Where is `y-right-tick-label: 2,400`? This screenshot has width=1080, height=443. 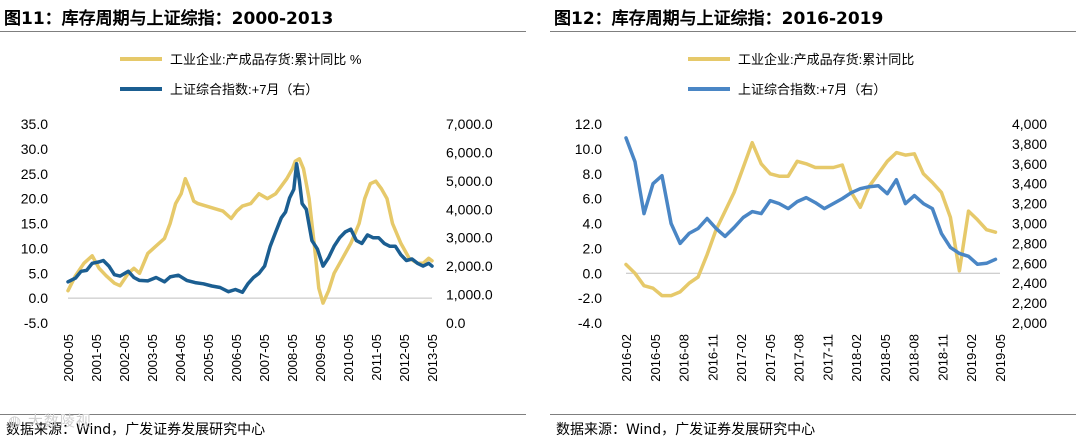
y-right-tick-label: 2,400 is located at coordinates (1029, 283).